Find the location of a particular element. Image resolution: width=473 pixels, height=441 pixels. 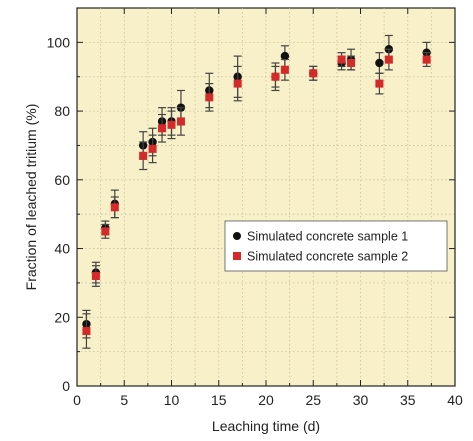

x-axis-title: Leaching time (d) is located at coordinates (266, 426).